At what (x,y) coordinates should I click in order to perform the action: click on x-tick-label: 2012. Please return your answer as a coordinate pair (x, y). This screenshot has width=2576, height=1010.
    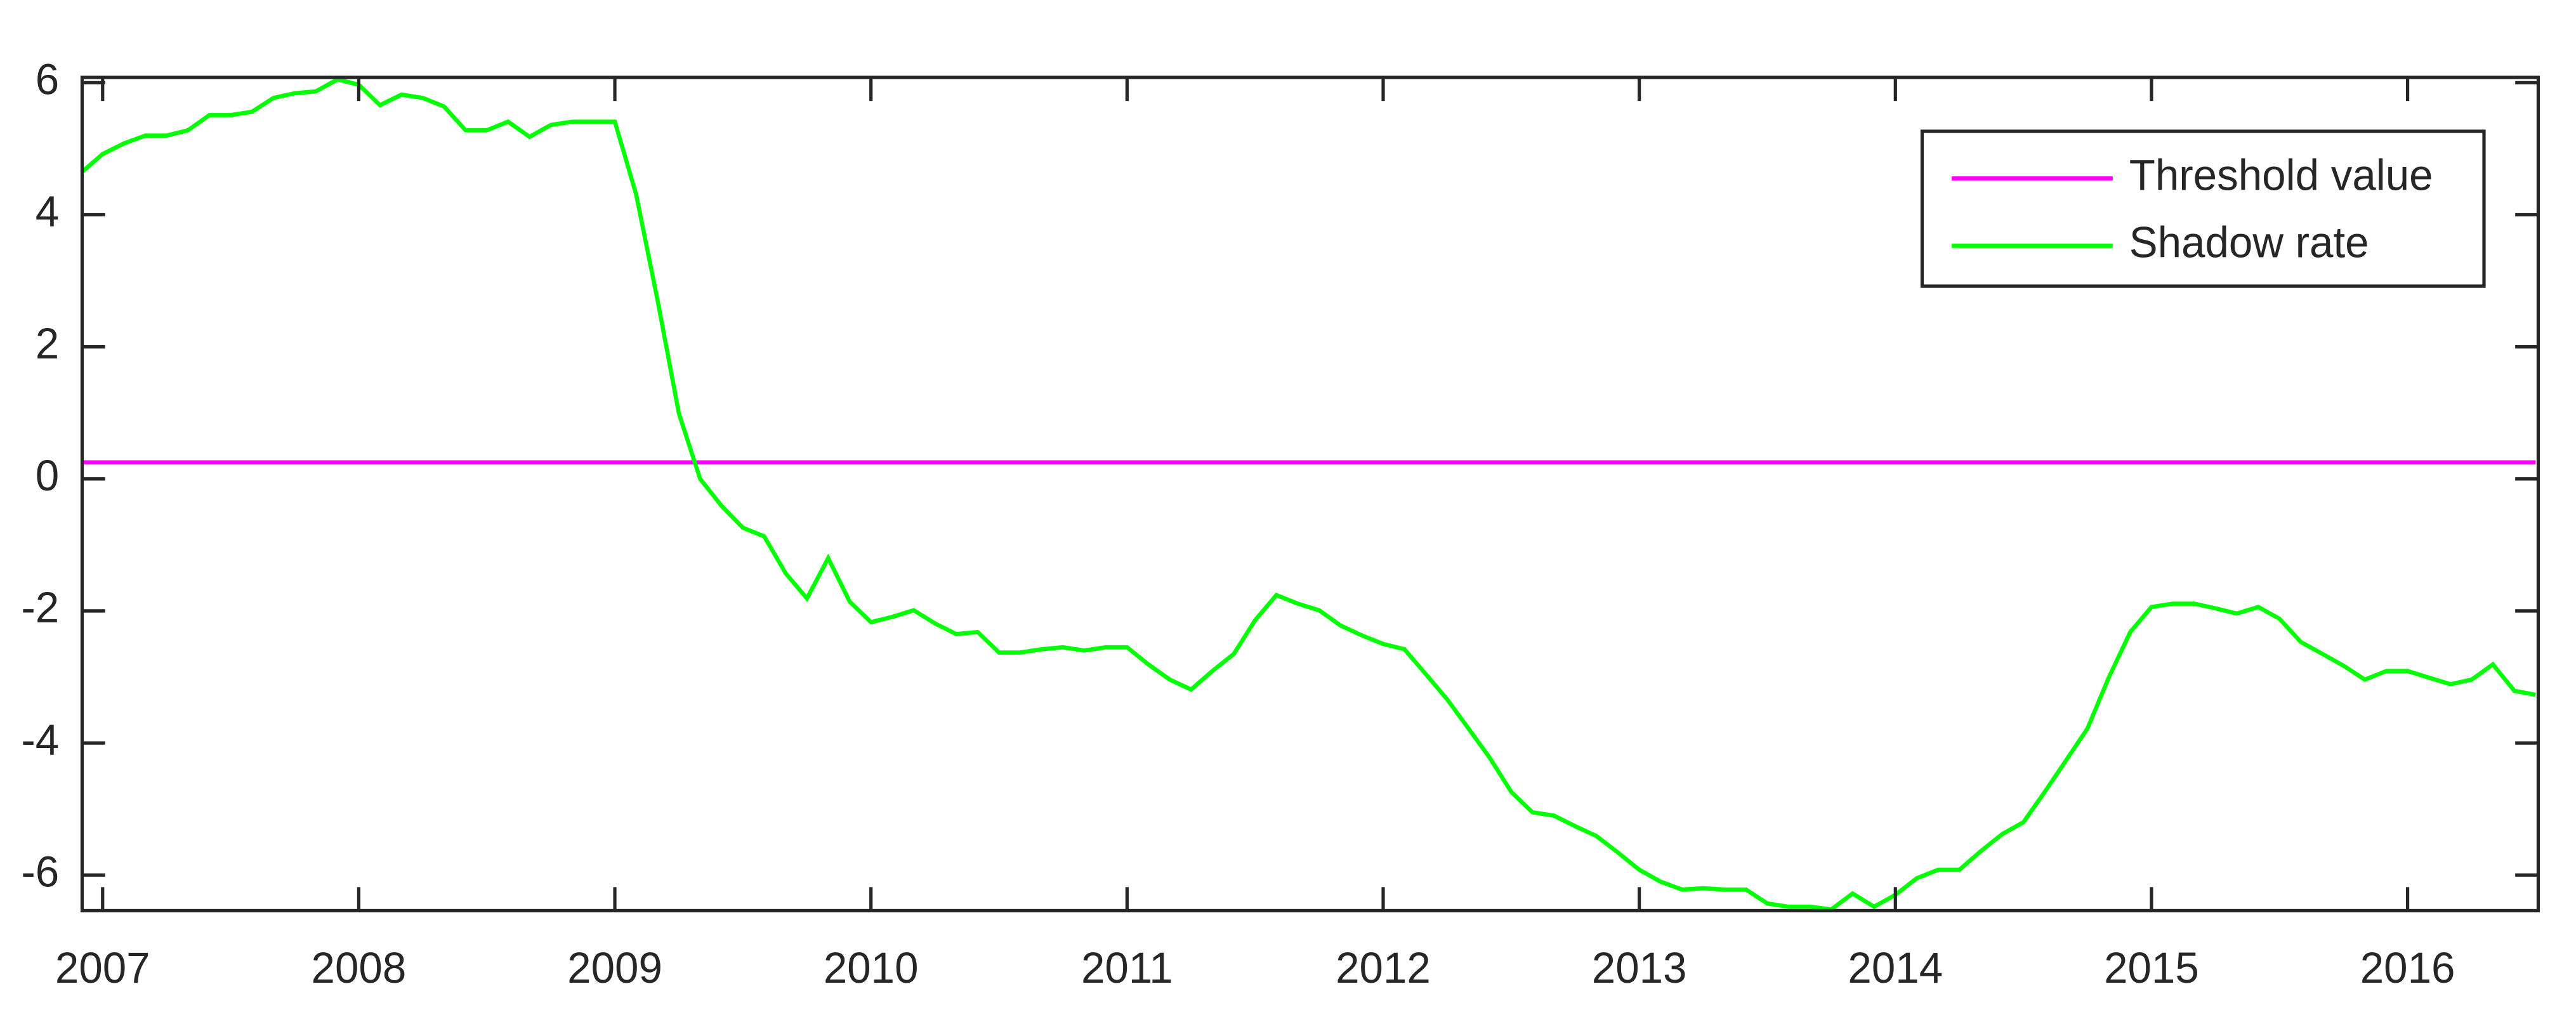
    Looking at the image, I should click on (1383, 968).